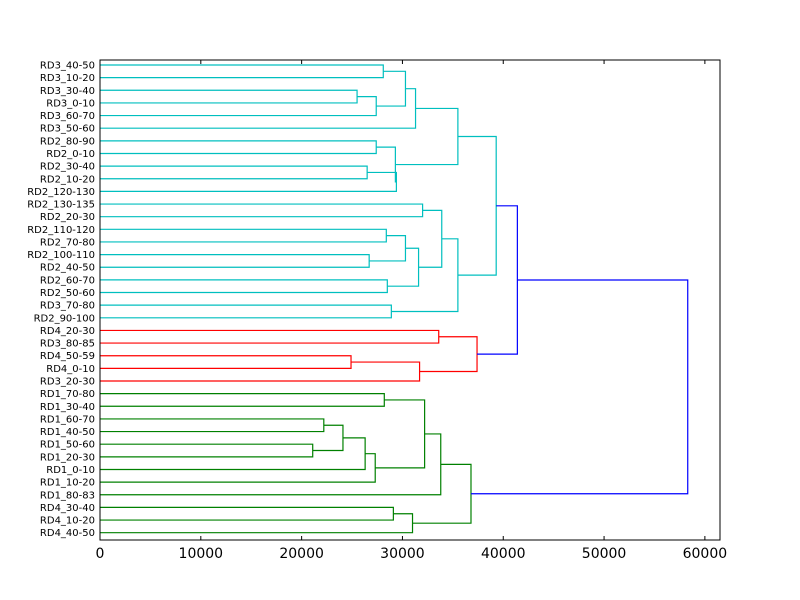 The image size is (800, 600). I want to click on leaf-label: RD2_0-10, so click(70, 154).